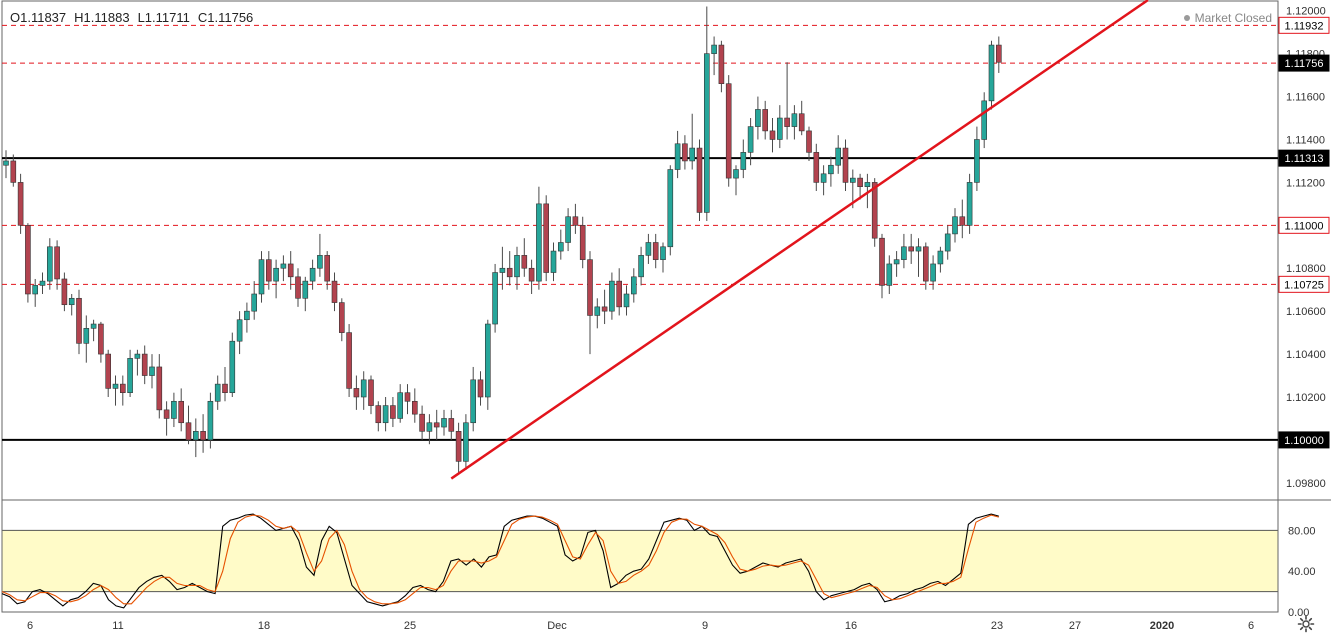 This screenshot has width=1331, height=638. What do you see at coordinates (264, 626) in the screenshot?
I see `x-tick-label: 18` at bounding box center [264, 626].